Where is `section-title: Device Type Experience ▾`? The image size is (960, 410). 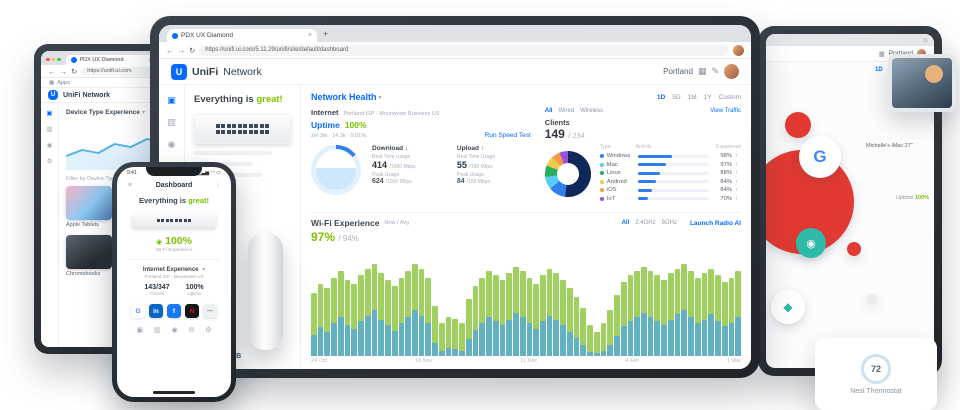 section-title: Device Type Experience ▾ is located at coordinates (105, 112).